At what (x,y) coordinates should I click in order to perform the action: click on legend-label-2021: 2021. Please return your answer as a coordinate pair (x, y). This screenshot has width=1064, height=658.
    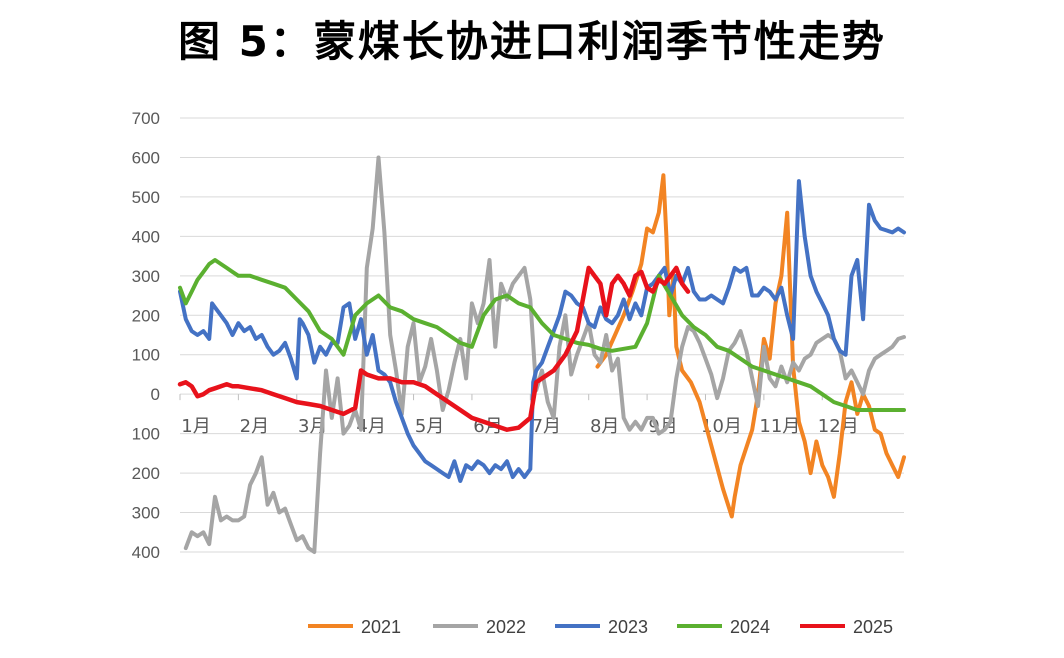
    Looking at the image, I should click on (381, 627).